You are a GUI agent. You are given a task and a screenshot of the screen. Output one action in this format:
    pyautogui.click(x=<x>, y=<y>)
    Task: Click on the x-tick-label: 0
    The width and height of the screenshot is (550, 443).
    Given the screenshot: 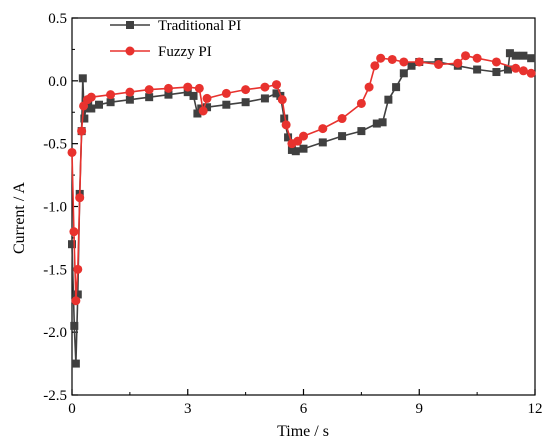 What is the action you would take?
    pyautogui.click(x=72, y=409)
    